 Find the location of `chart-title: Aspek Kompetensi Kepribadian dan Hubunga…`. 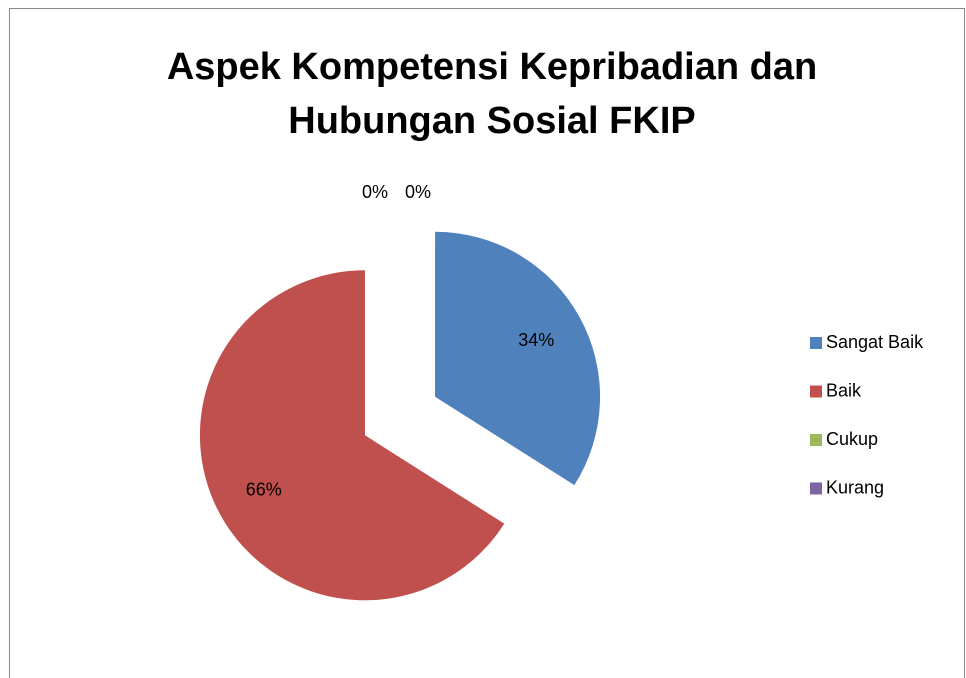

chart-title: Aspek Kompetensi Kepribadian dan Hubunga… is located at coordinates (492, 94).